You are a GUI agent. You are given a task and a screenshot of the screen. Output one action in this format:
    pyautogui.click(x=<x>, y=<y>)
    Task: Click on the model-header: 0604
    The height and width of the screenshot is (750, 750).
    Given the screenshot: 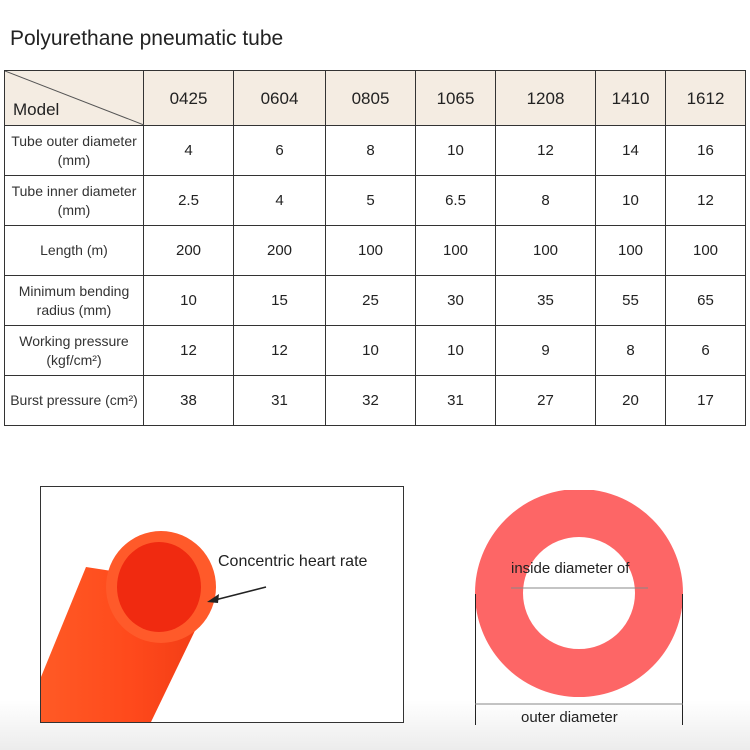 What is the action you would take?
    pyautogui.click(x=279, y=98)
    